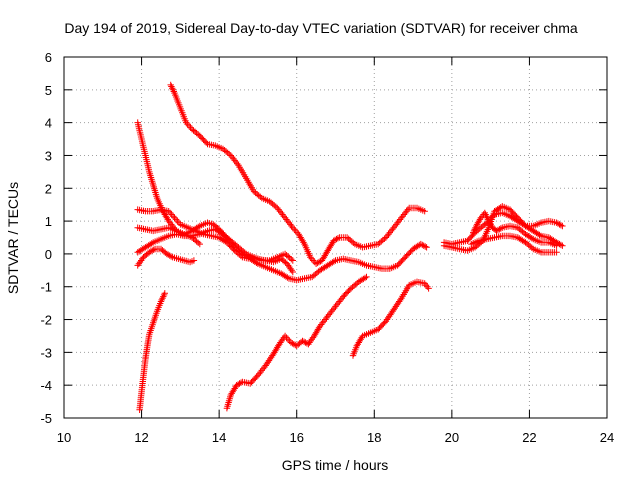 The height and width of the screenshot is (480, 640). I want to click on y-tick-label: 3, so click(48, 155).